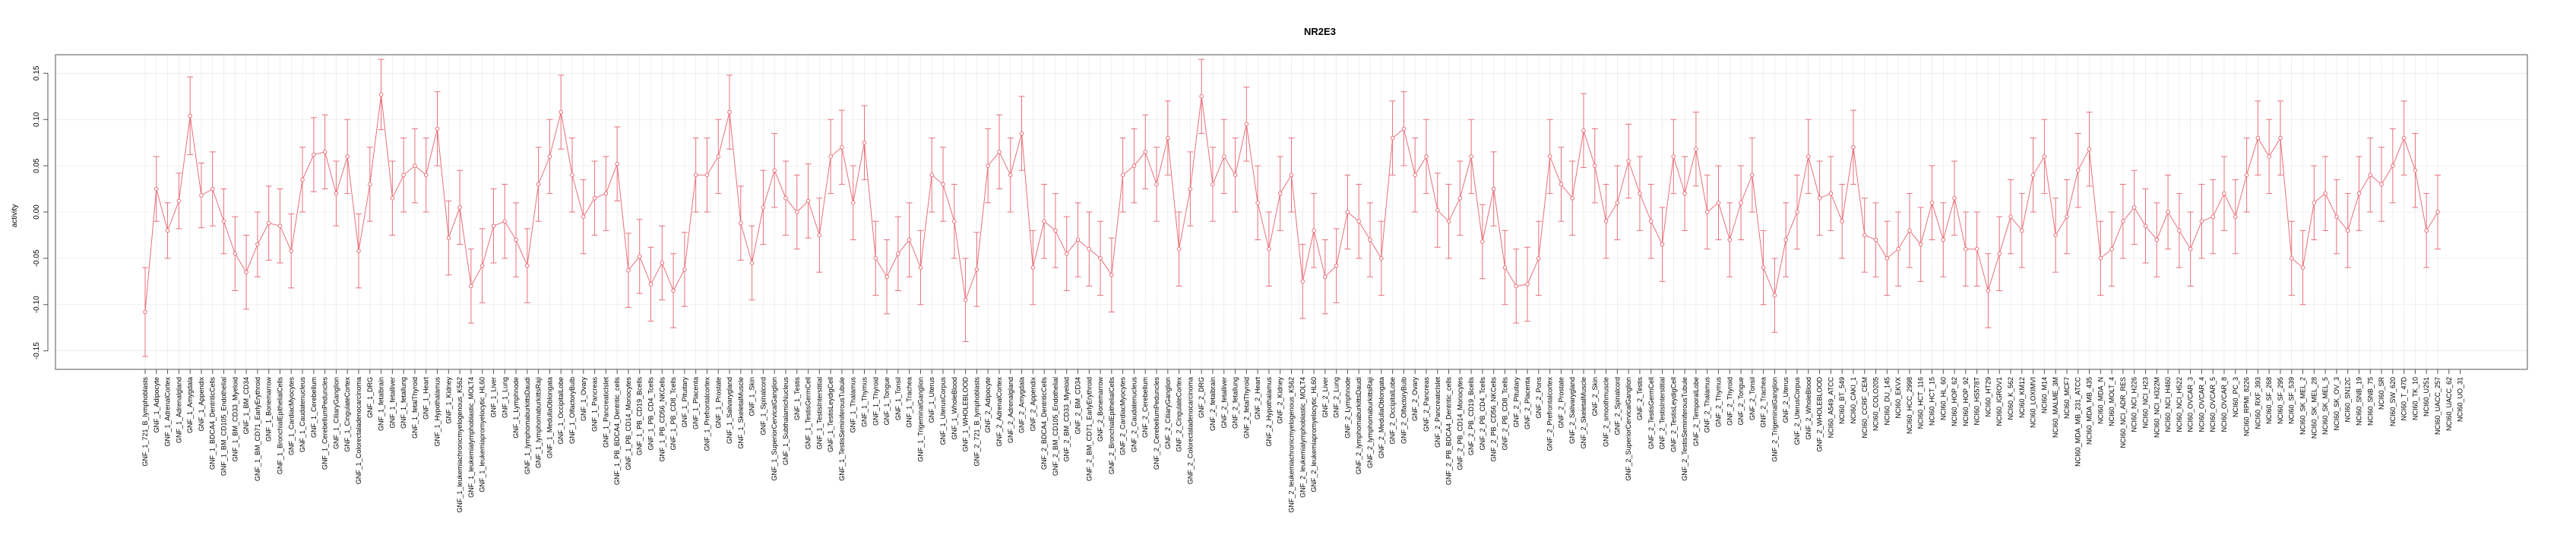  I want to click on x-tick-label: GNF_2_Trachea, so click(1764, 403).